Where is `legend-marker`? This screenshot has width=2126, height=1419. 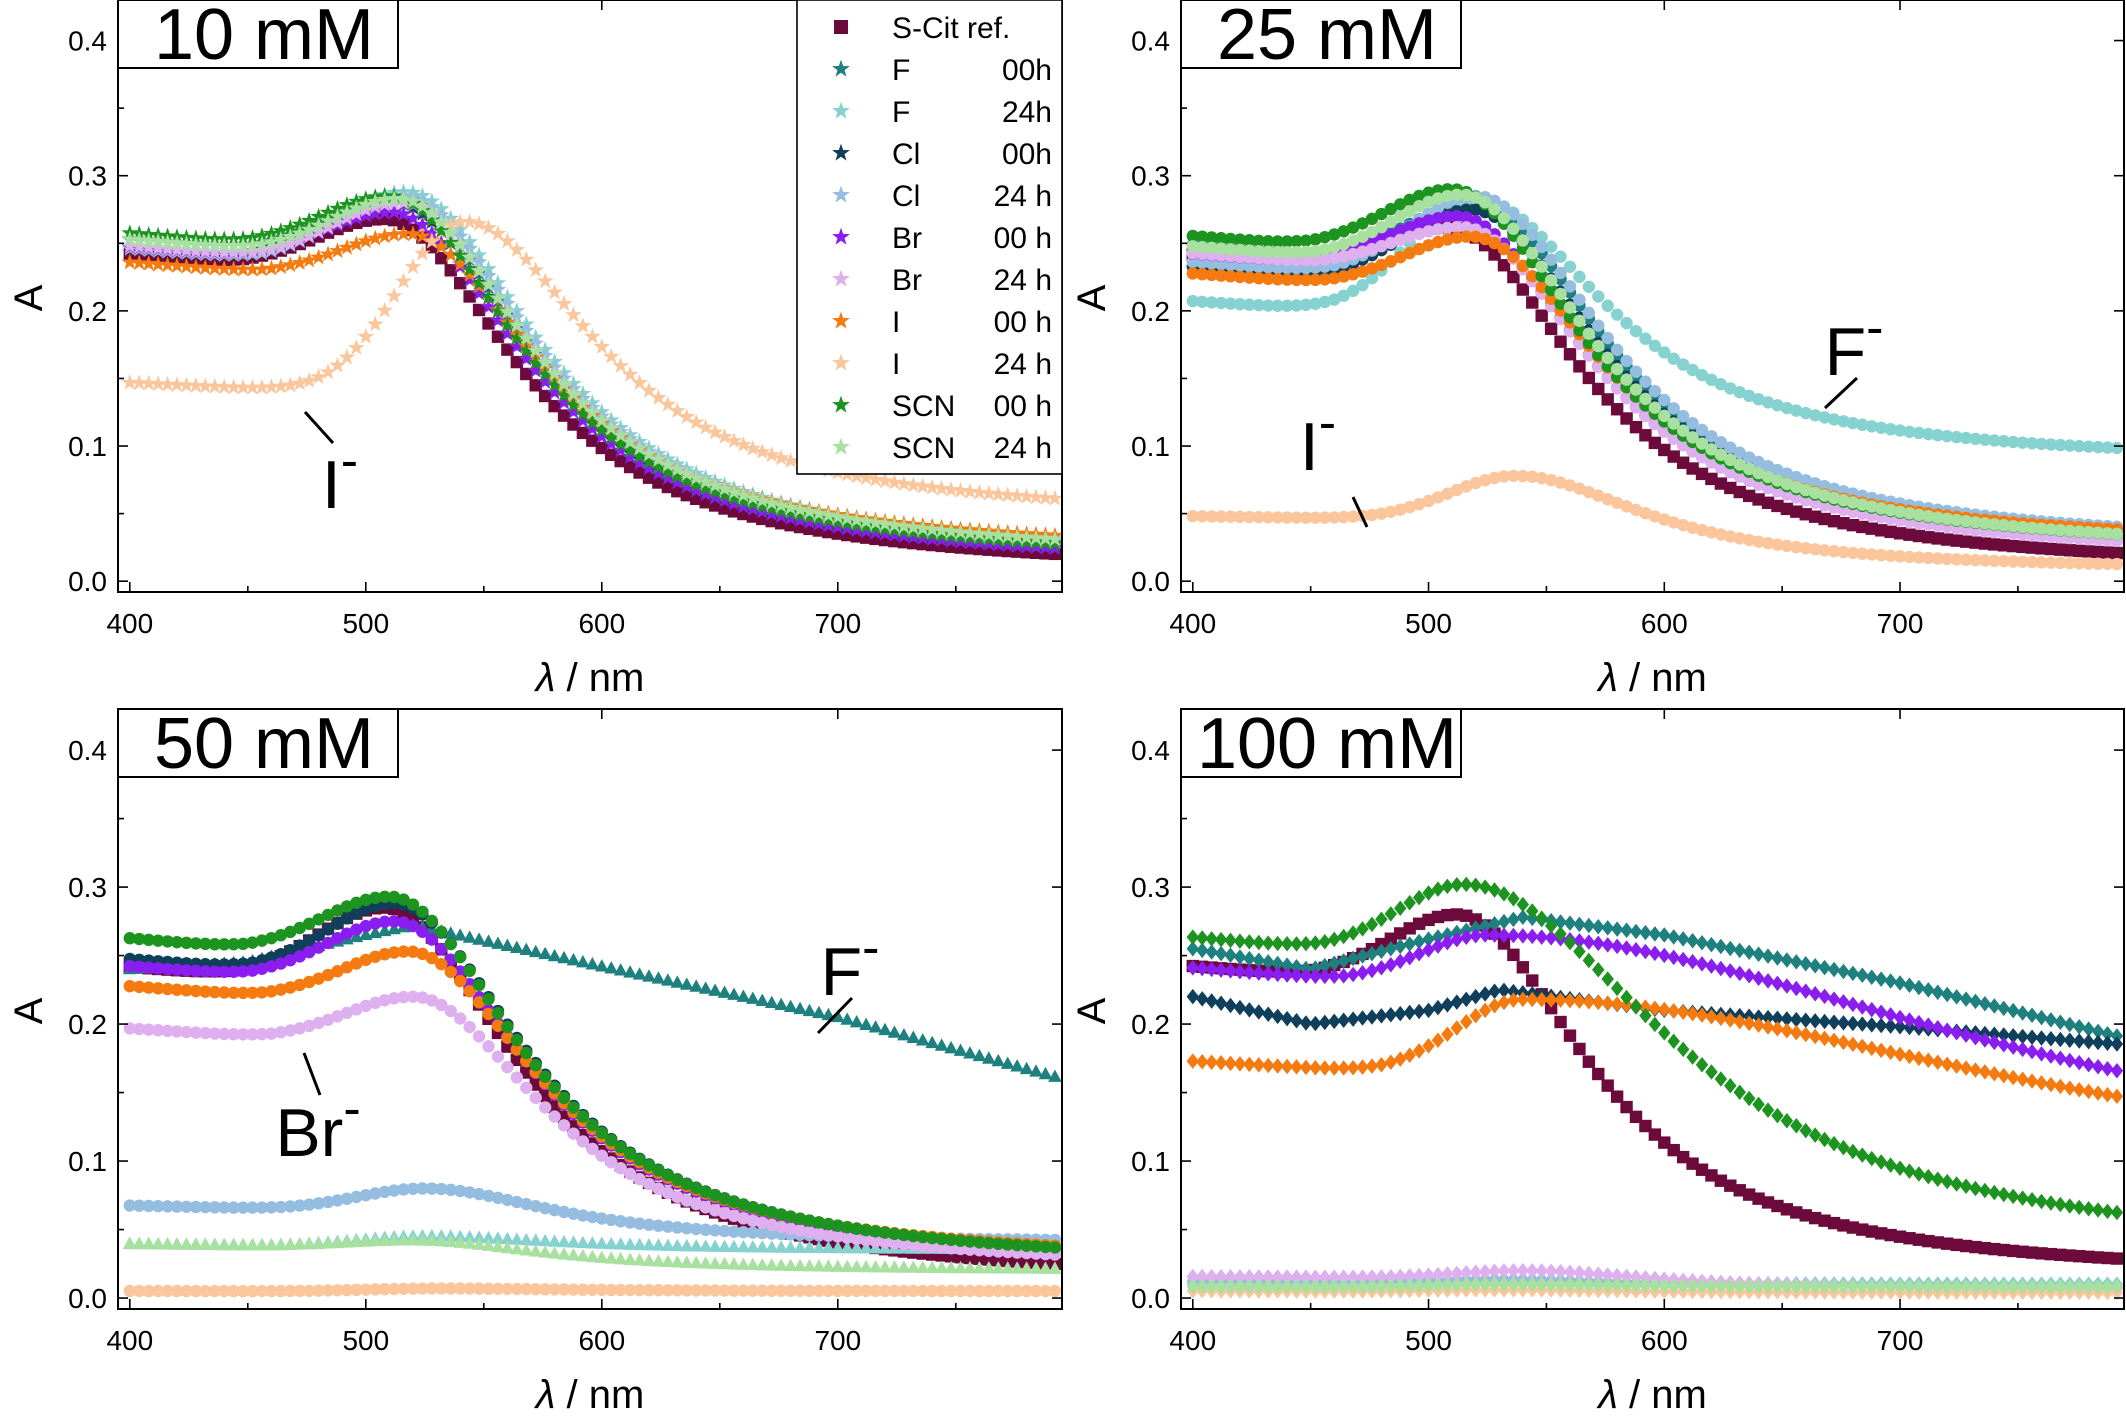 legend-marker is located at coordinates (841, 320).